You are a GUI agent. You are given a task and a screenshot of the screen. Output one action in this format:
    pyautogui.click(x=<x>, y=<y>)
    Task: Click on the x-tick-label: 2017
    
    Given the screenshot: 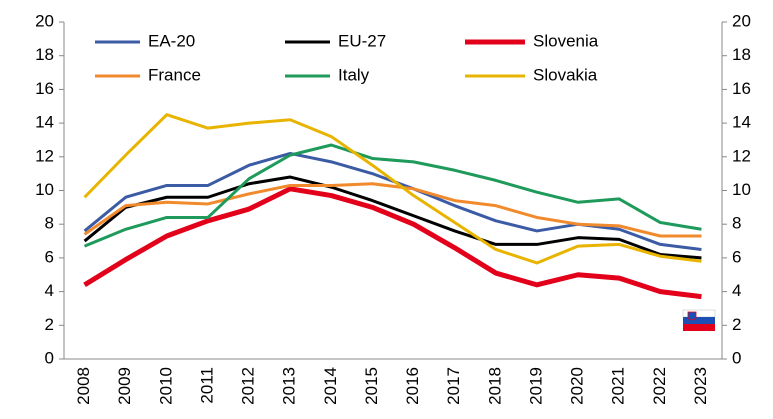 What is the action you would take?
    pyautogui.click(x=453, y=386)
    